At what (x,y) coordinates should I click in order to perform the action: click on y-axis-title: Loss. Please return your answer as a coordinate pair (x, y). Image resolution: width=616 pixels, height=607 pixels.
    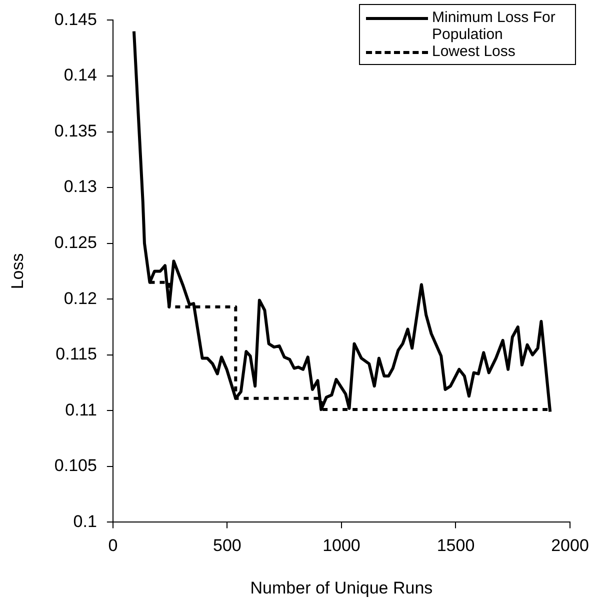
    Looking at the image, I should click on (17, 271).